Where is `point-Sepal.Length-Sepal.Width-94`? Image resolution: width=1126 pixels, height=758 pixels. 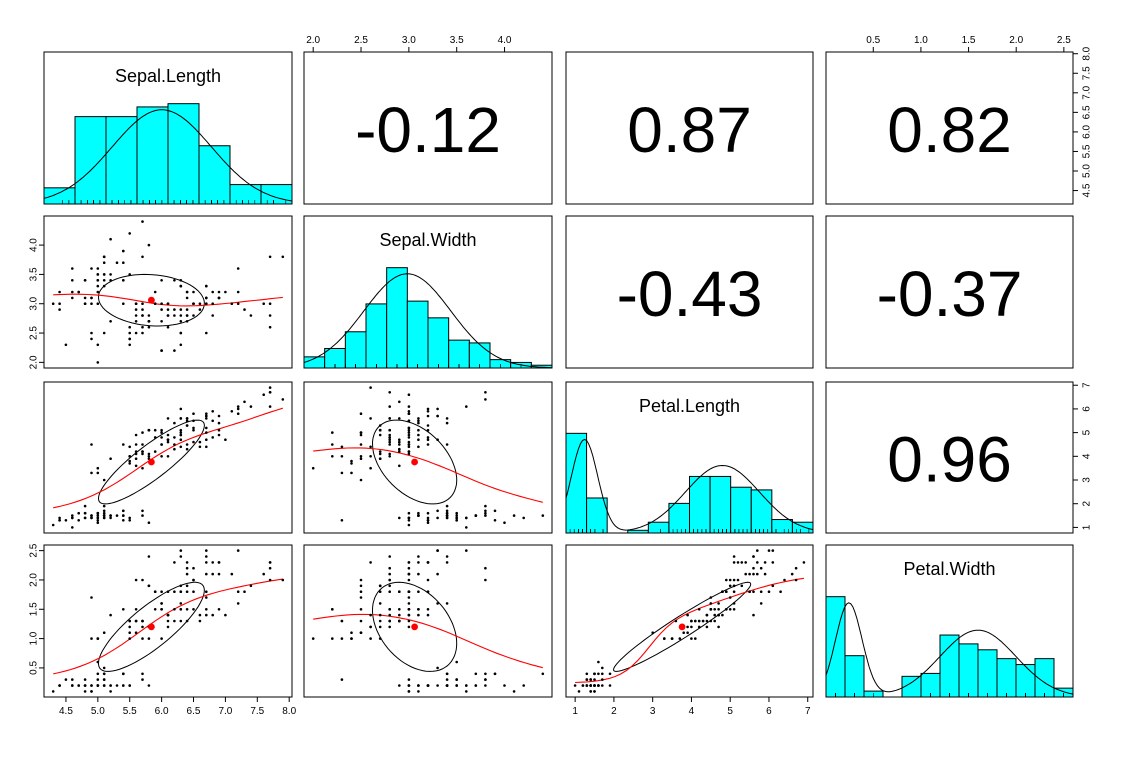
point-Sepal.Length-Sepal.Width-94 is located at coordinates (136, 321).